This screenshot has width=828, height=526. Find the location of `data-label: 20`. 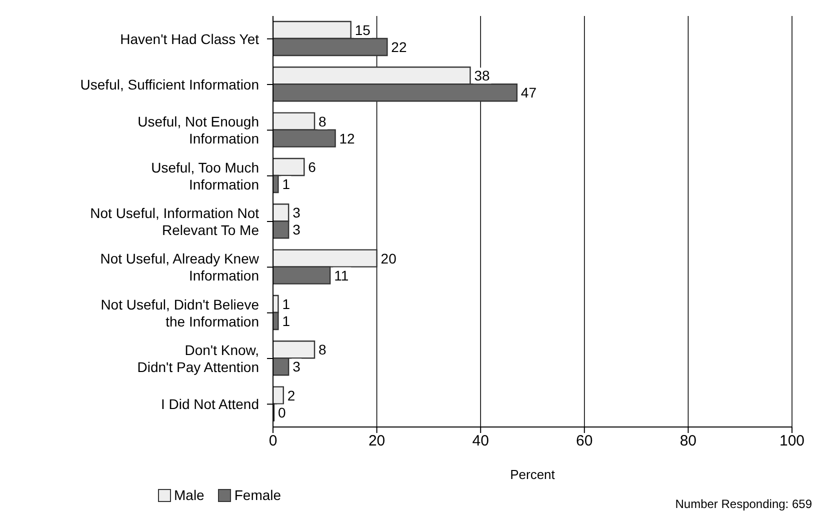

data-label: 20 is located at coordinates (388, 258).